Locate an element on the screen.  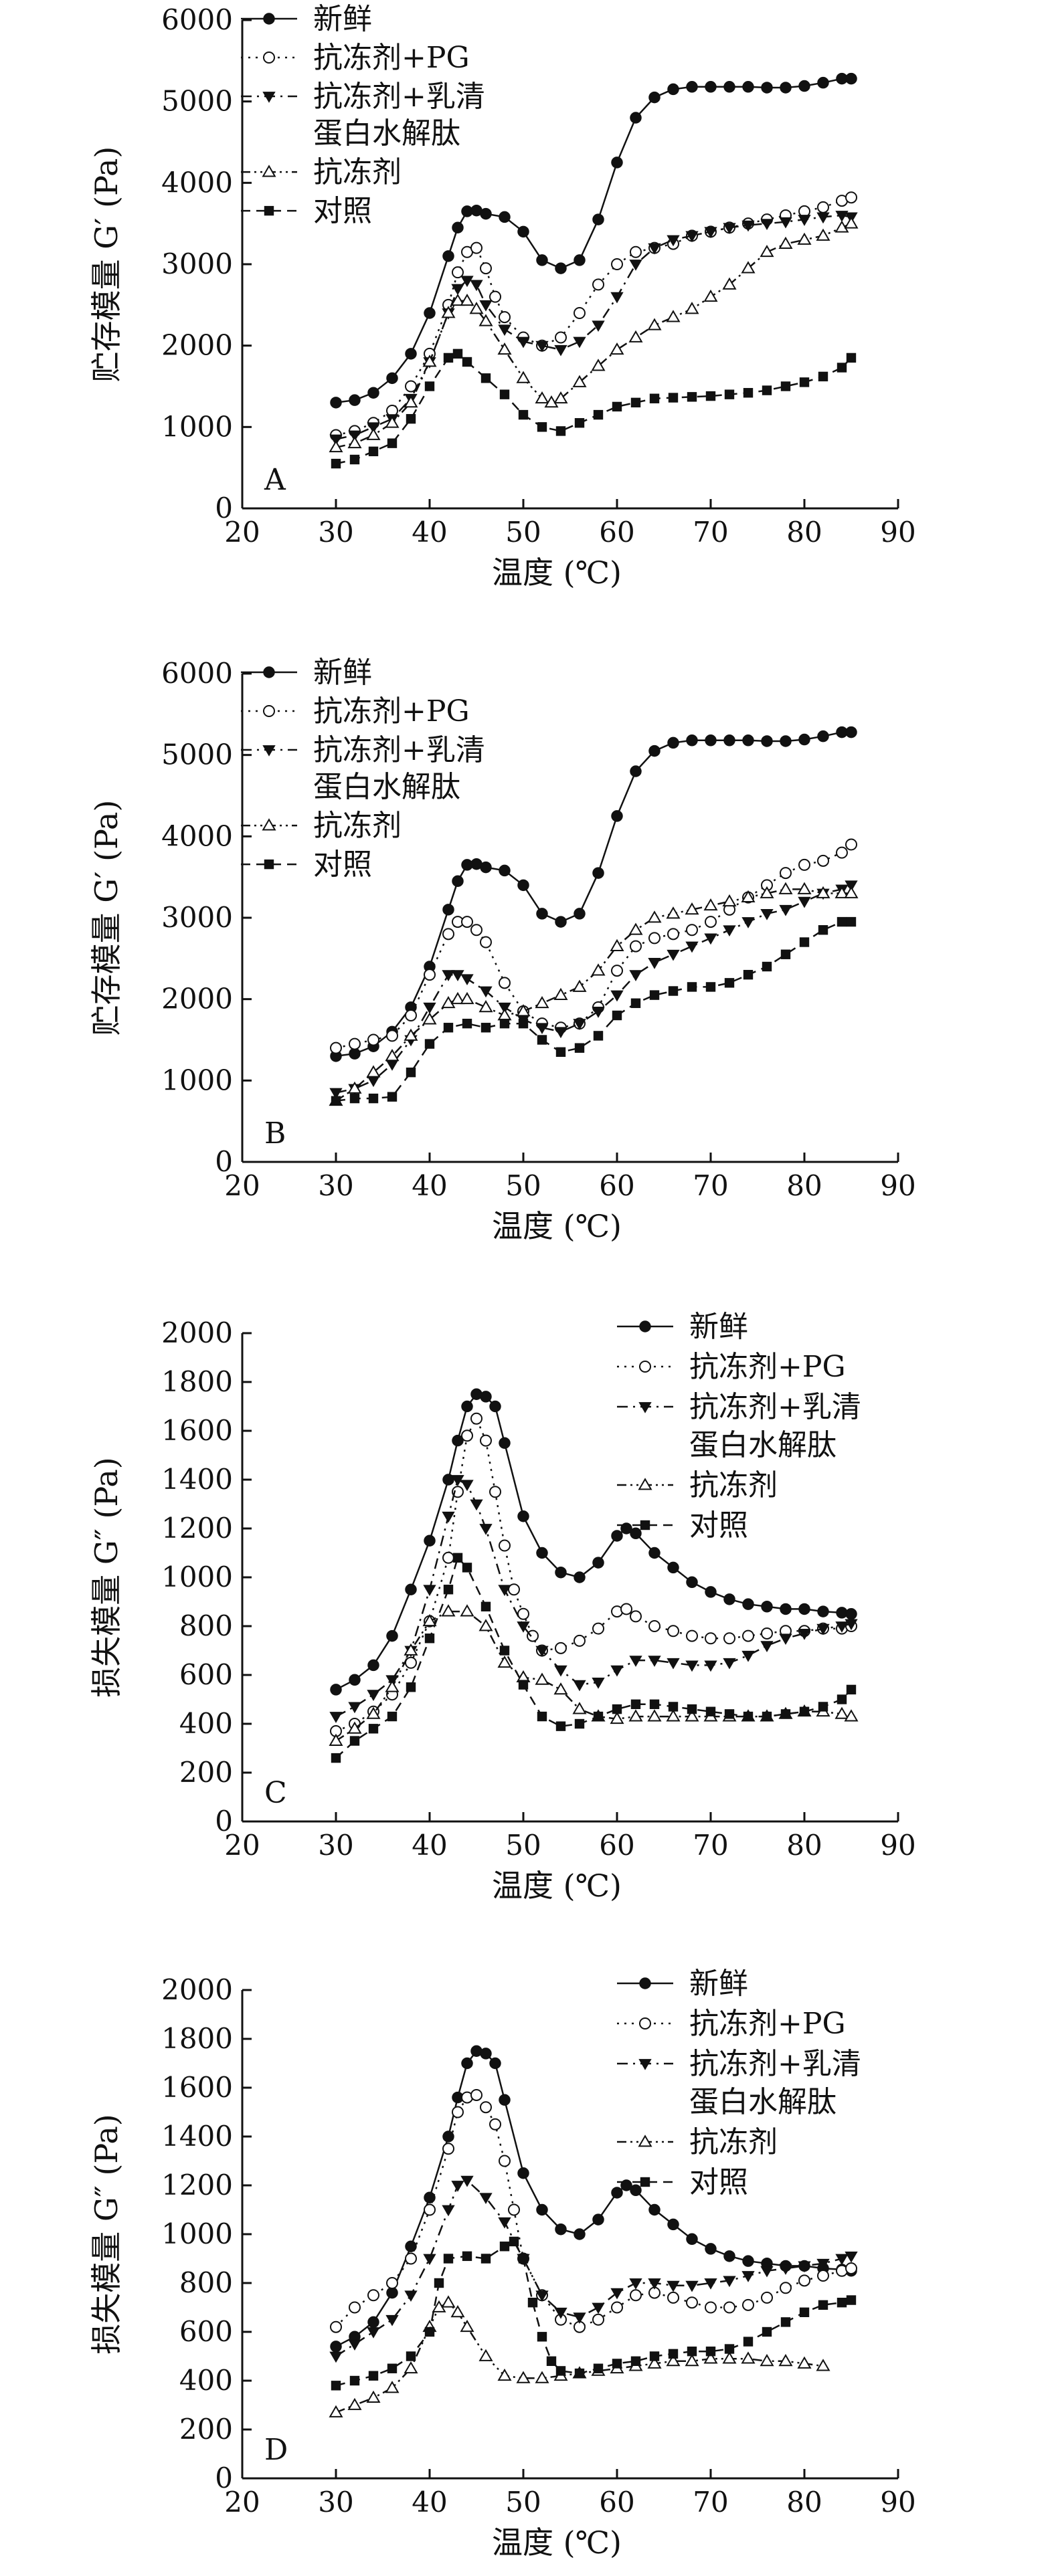
x-tick-label: 50 is located at coordinates (523, 1845).